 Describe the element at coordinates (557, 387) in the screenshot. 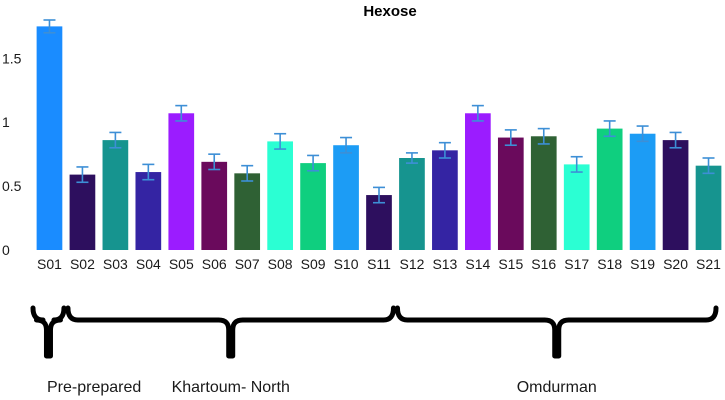

I see `group-label-omdurman: Omdurman` at that location.